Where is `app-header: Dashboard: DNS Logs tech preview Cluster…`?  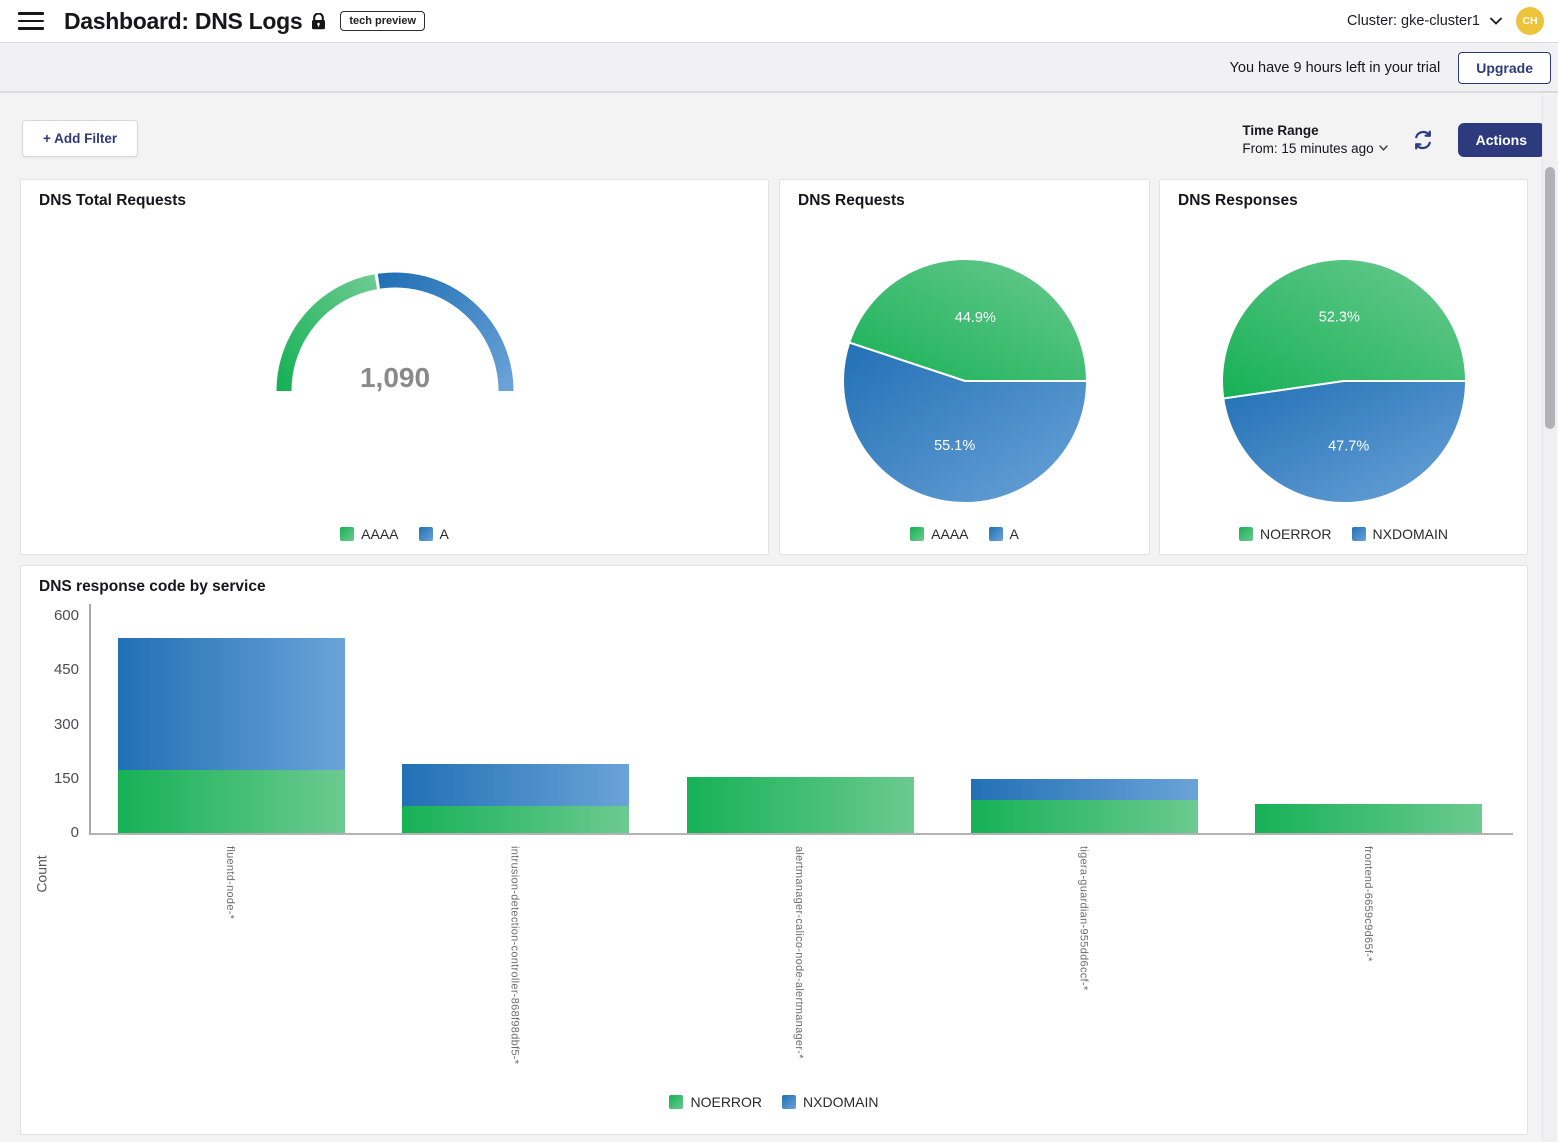
app-header: Dashboard: DNS Logs tech preview Cluster… is located at coordinates (779, 21).